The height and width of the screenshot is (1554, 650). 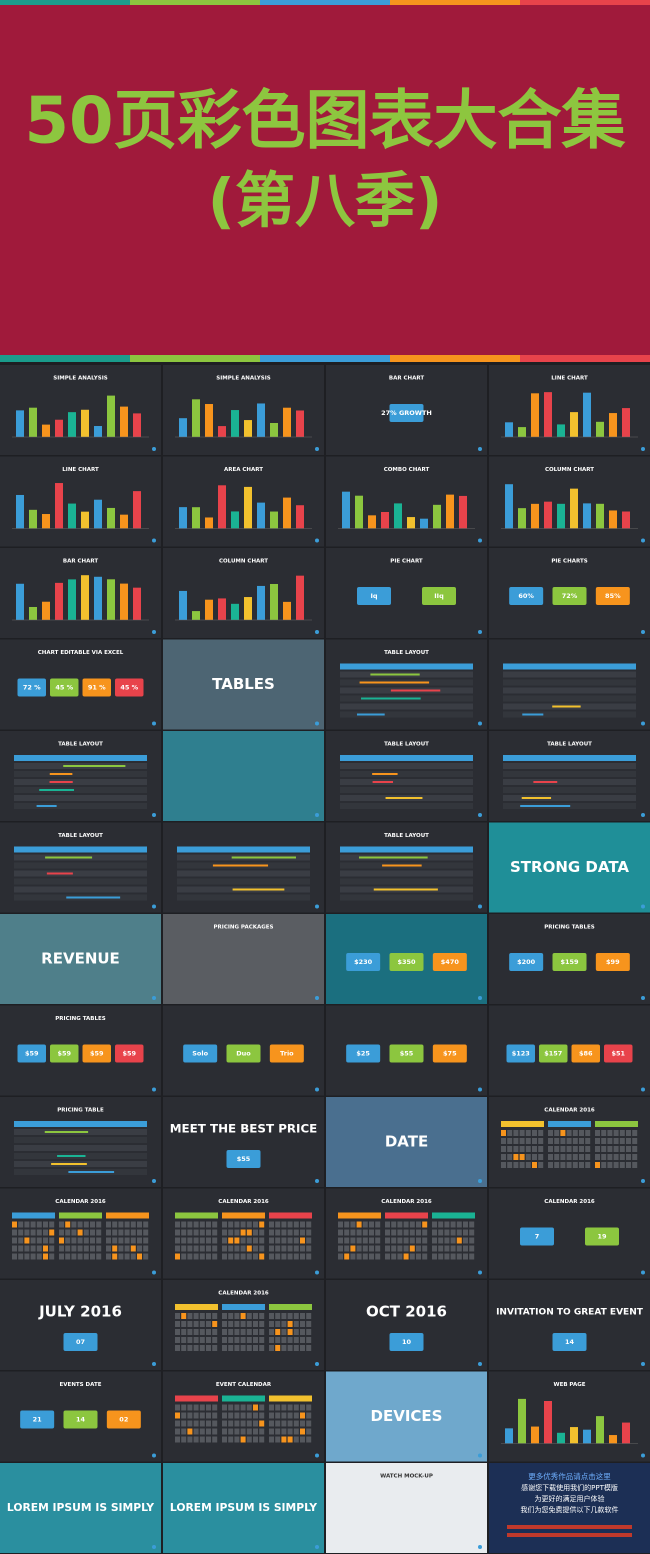 What do you see at coordinates (129, 688) in the screenshot?
I see `item-label: 45 %` at bounding box center [129, 688].